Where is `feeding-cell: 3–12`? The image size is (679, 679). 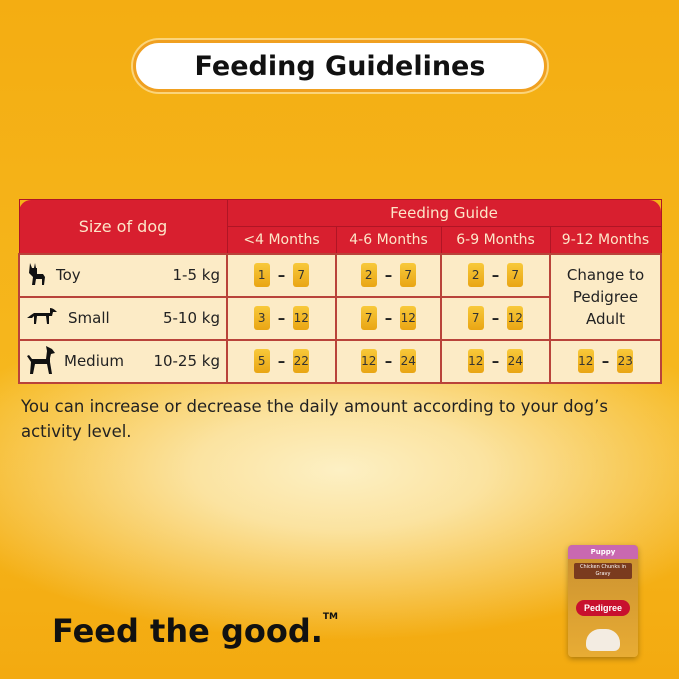 feeding-cell: 3–12 is located at coordinates (281, 318).